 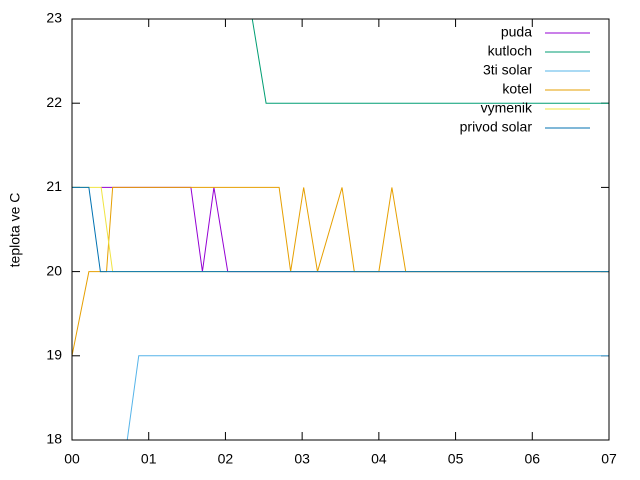 I want to click on x-tick-label: 07, so click(x=609, y=459).